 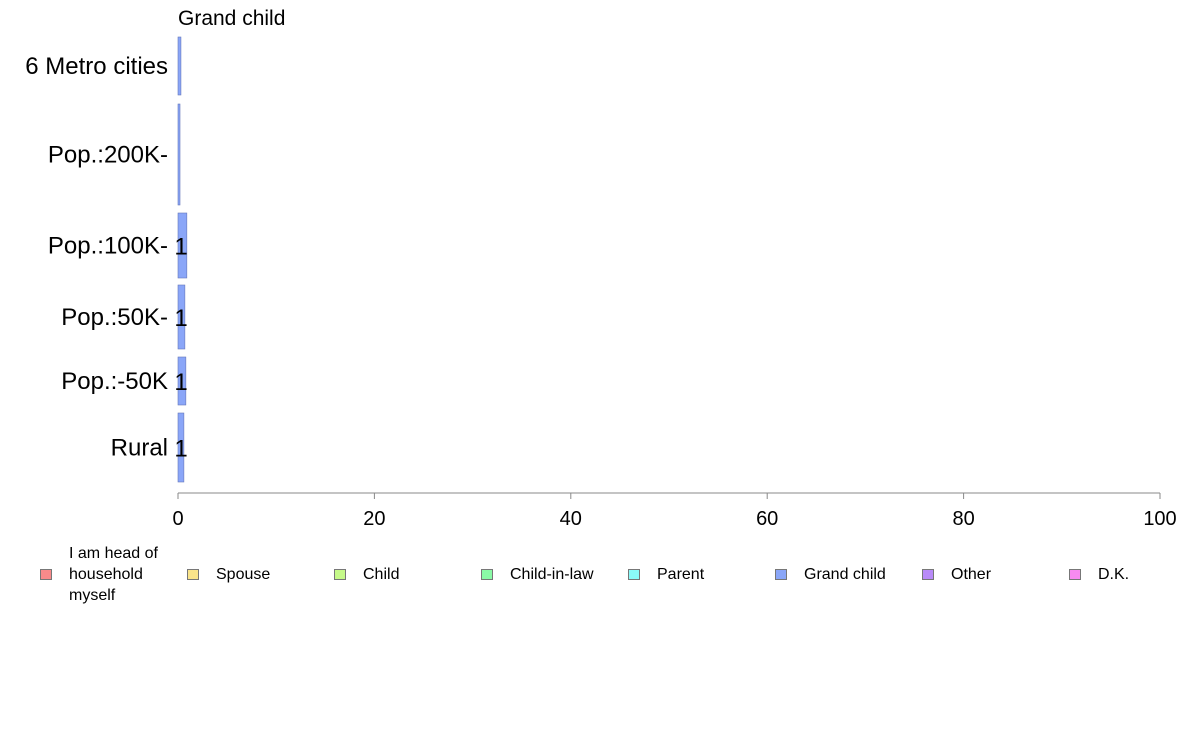 What do you see at coordinates (374, 519) in the screenshot?
I see `x-tick-label: 20` at bounding box center [374, 519].